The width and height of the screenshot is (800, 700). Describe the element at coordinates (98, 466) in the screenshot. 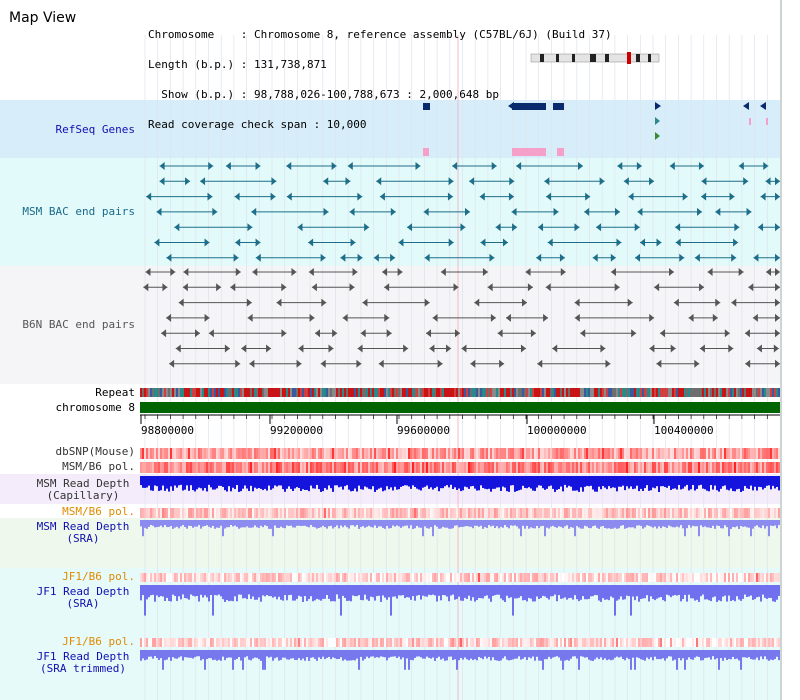

I see `track-label-msm-b6-pol: MSM/B6 pol.` at that location.